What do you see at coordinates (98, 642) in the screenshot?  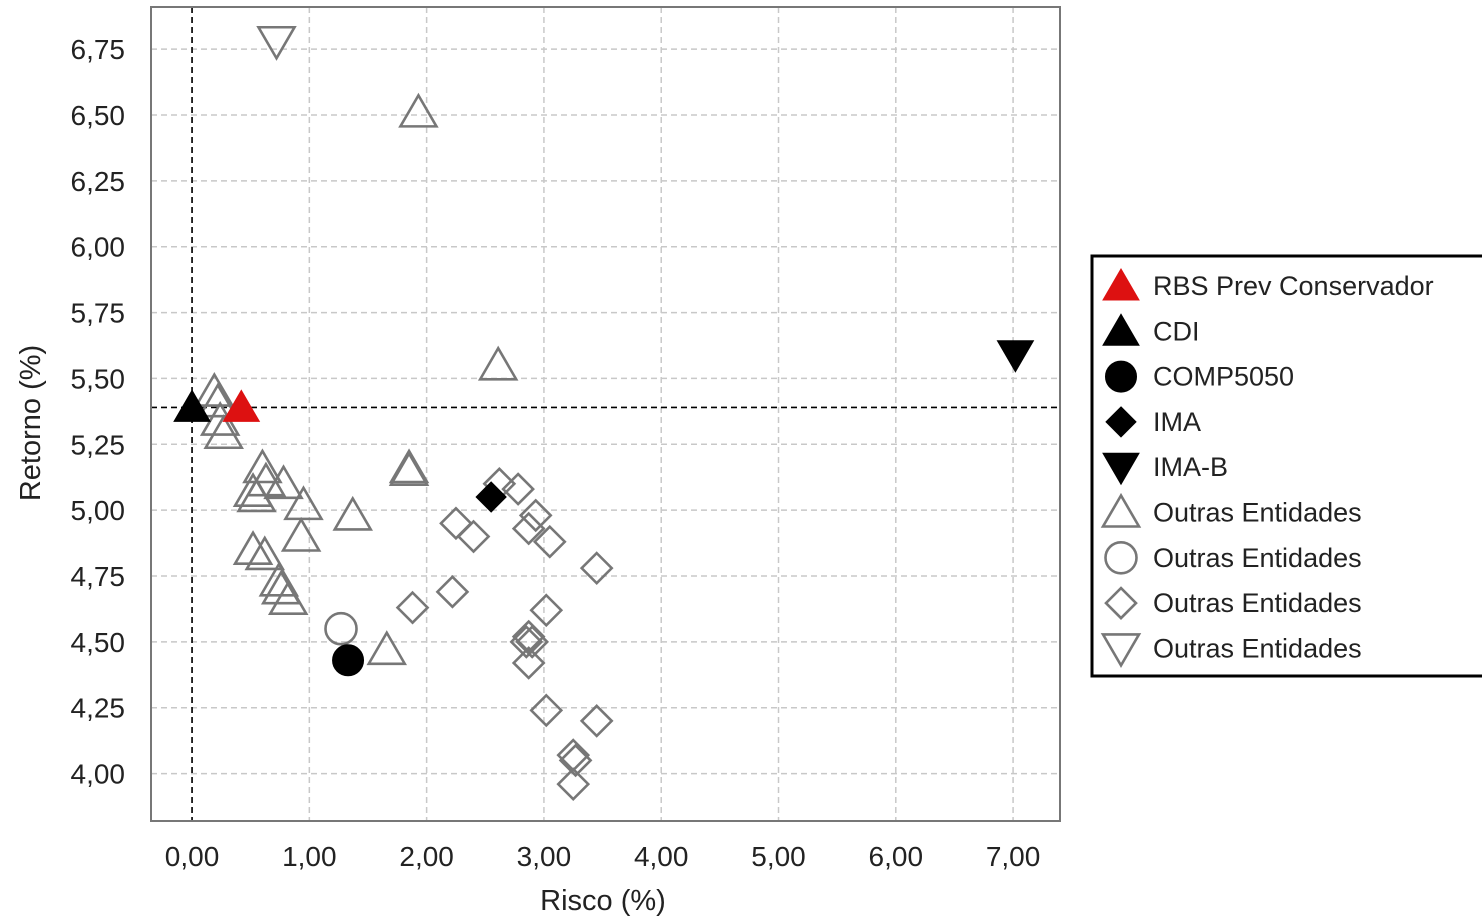 I see `y-tick-label: 4,50` at bounding box center [98, 642].